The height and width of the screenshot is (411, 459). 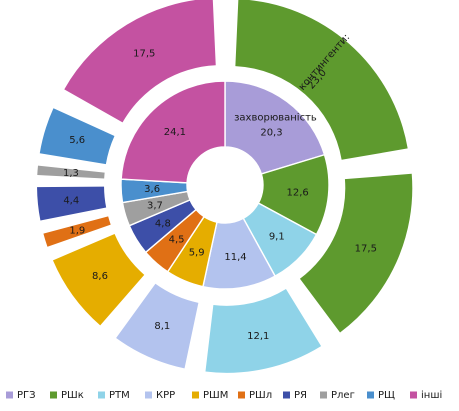 I want to click on legend-swatch-rshch, so click(x=370, y=395).